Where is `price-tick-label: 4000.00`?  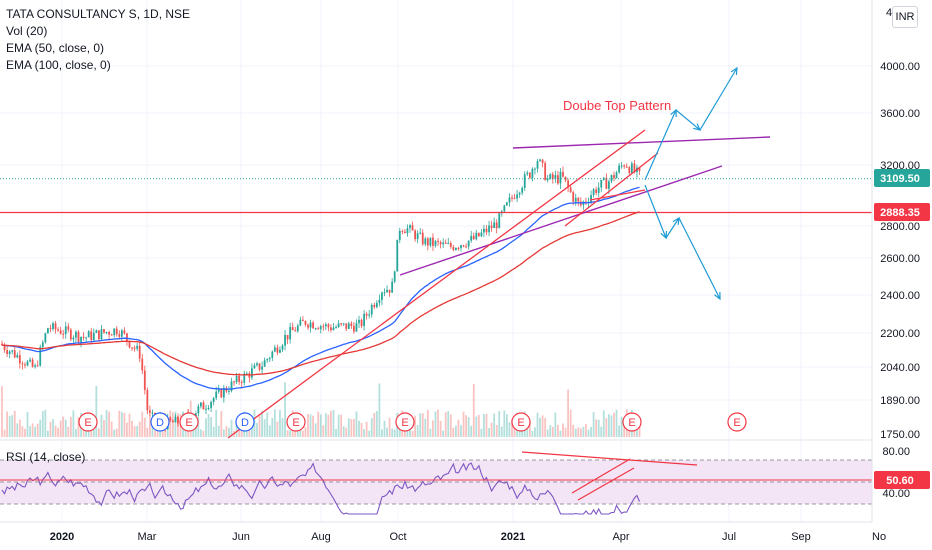
price-tick-label: 4000.00 is located at coordinates (900, 67).